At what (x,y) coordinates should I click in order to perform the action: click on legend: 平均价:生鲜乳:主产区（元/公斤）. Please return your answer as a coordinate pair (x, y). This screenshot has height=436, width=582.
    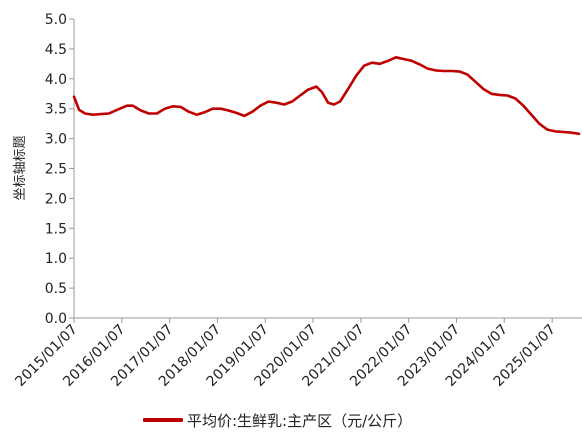
    Looking at the image, I should click on (277, 420).